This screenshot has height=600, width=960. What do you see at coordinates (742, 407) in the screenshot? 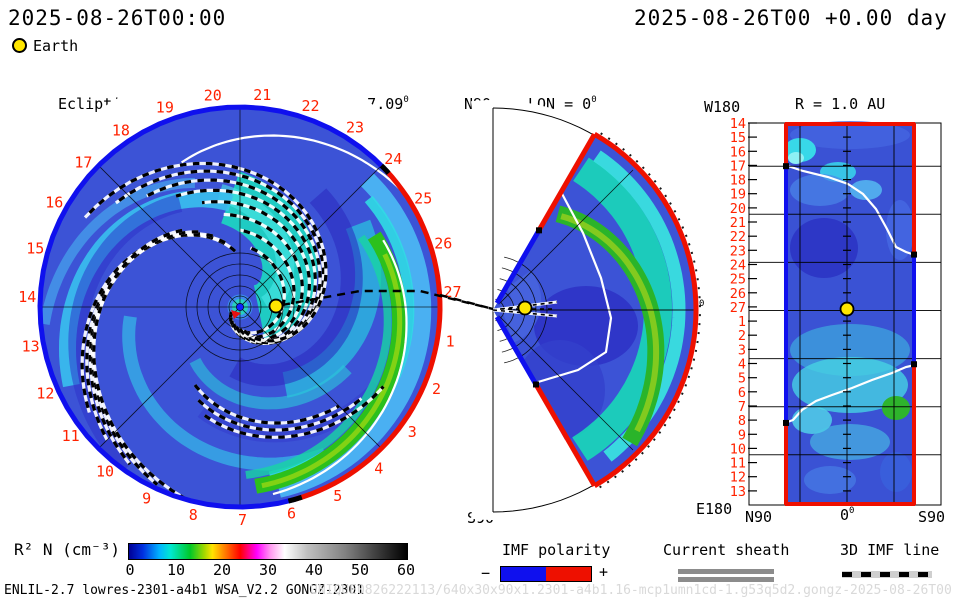
I see `day-axis-label: 7` at bounding box center [742, 407].